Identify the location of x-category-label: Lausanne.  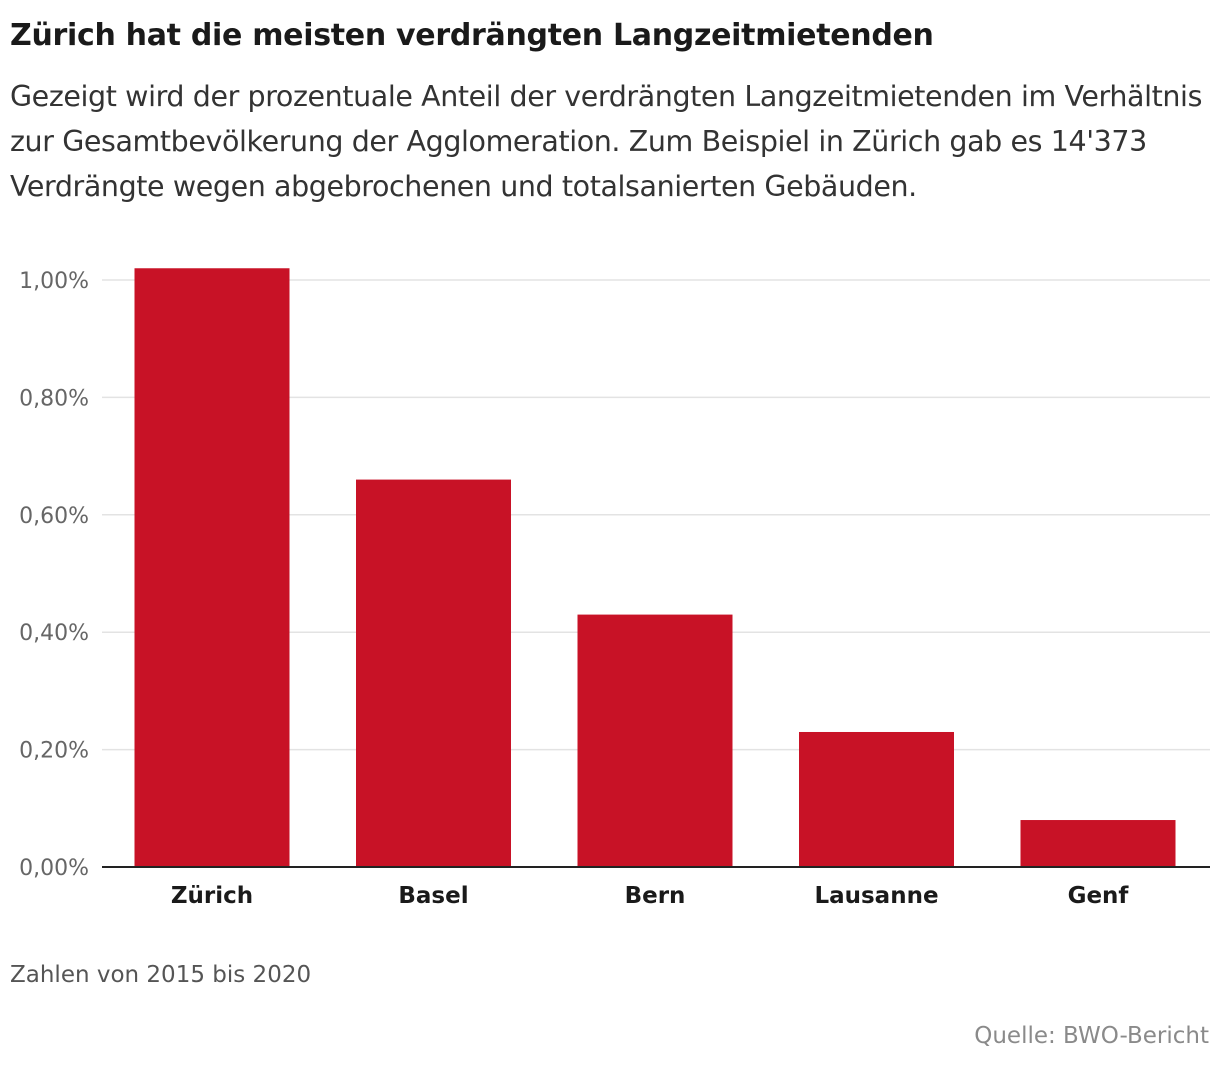
(876, 896).